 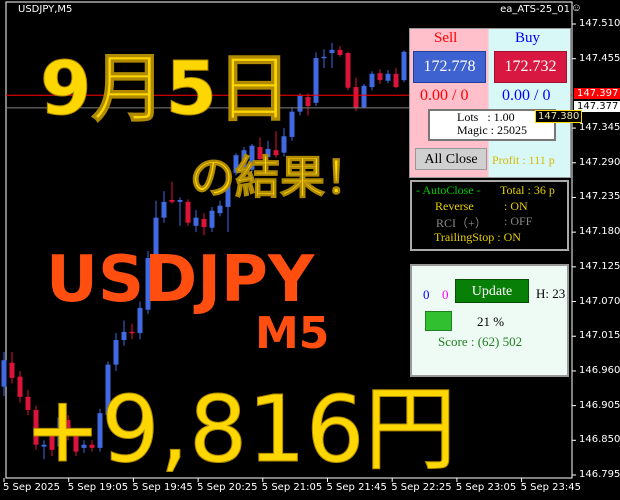 What do you see at coordinates (576, 8) in the screenshot?
I see `smiley-icon: ☺` at bounding box center [576, 8].